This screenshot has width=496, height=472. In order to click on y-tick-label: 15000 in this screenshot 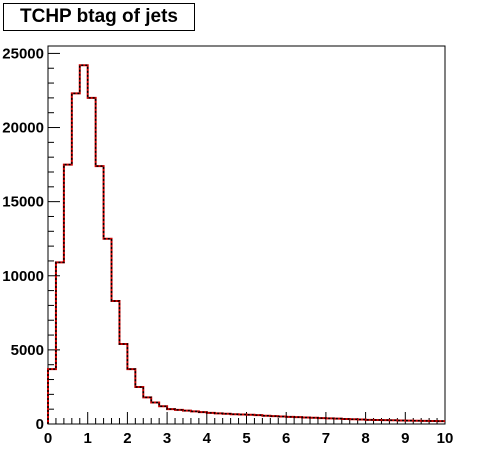, I will do `click(23, 202)`.